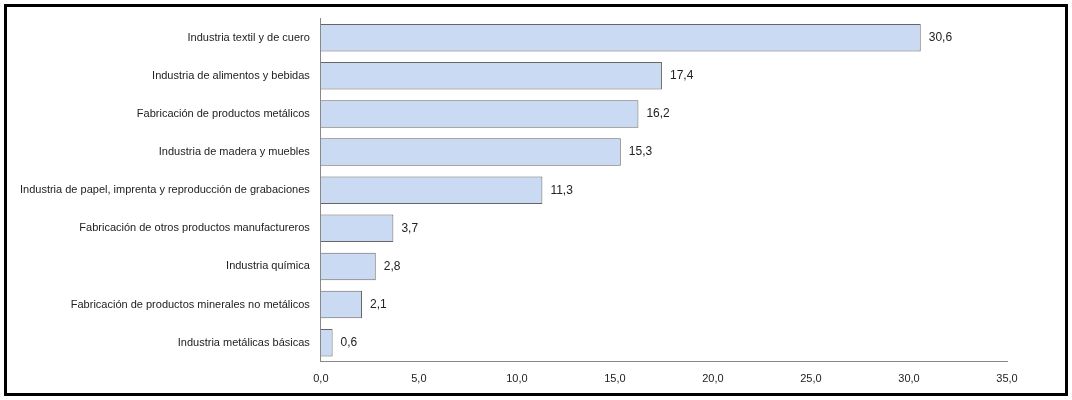 The image size is (1072, 400). I want to click on data-label: 30,6, so click(940, 36).